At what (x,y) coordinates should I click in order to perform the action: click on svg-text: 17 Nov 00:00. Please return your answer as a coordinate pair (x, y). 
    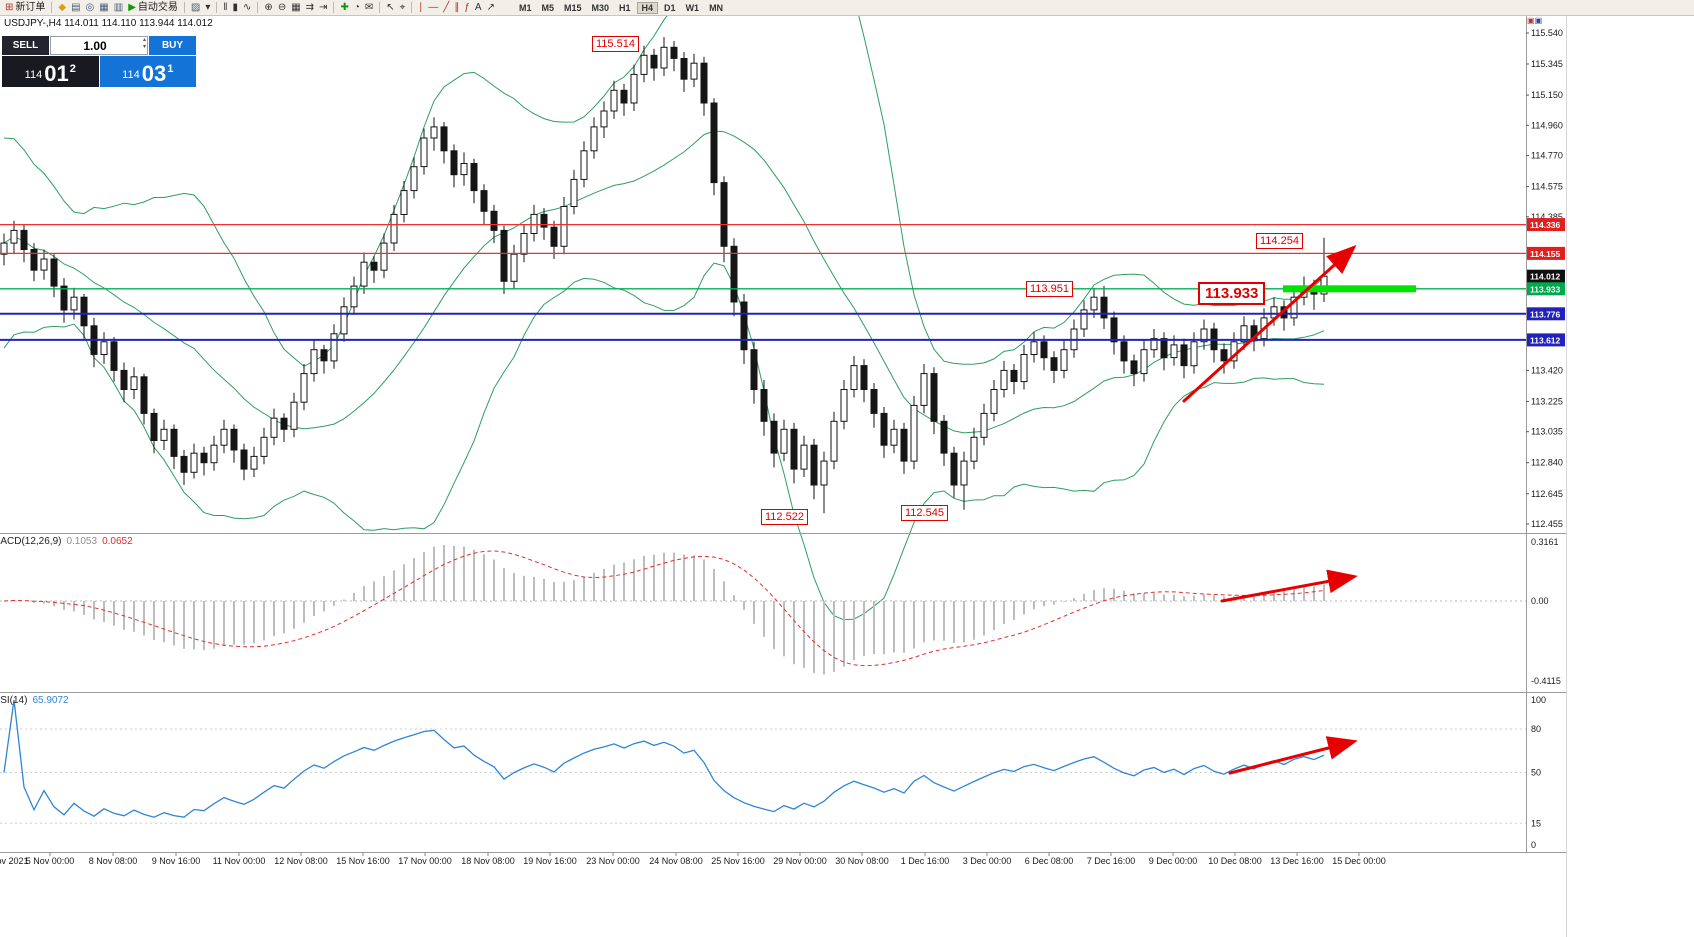
    Looking at the image, I should click on (425, 861).